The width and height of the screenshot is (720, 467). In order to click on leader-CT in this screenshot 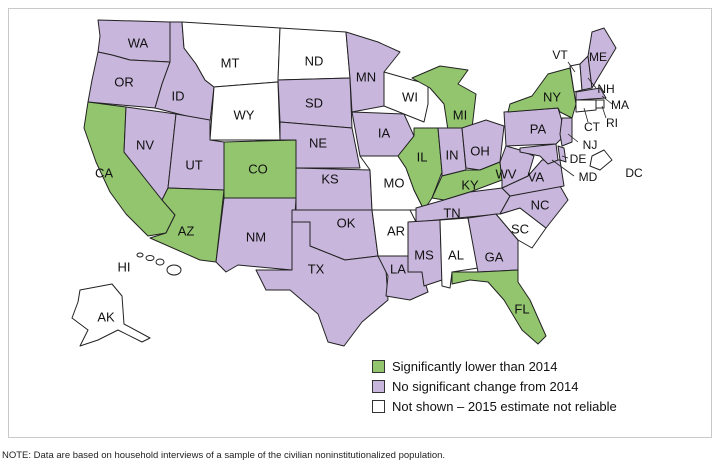, I will do `click(586, 115)`.